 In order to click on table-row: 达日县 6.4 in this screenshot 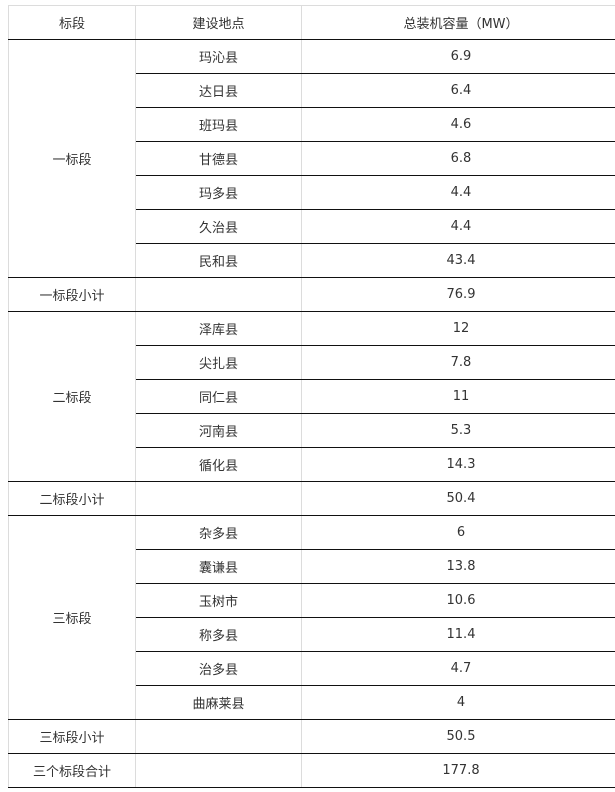, I will do `click(312, 90)`.